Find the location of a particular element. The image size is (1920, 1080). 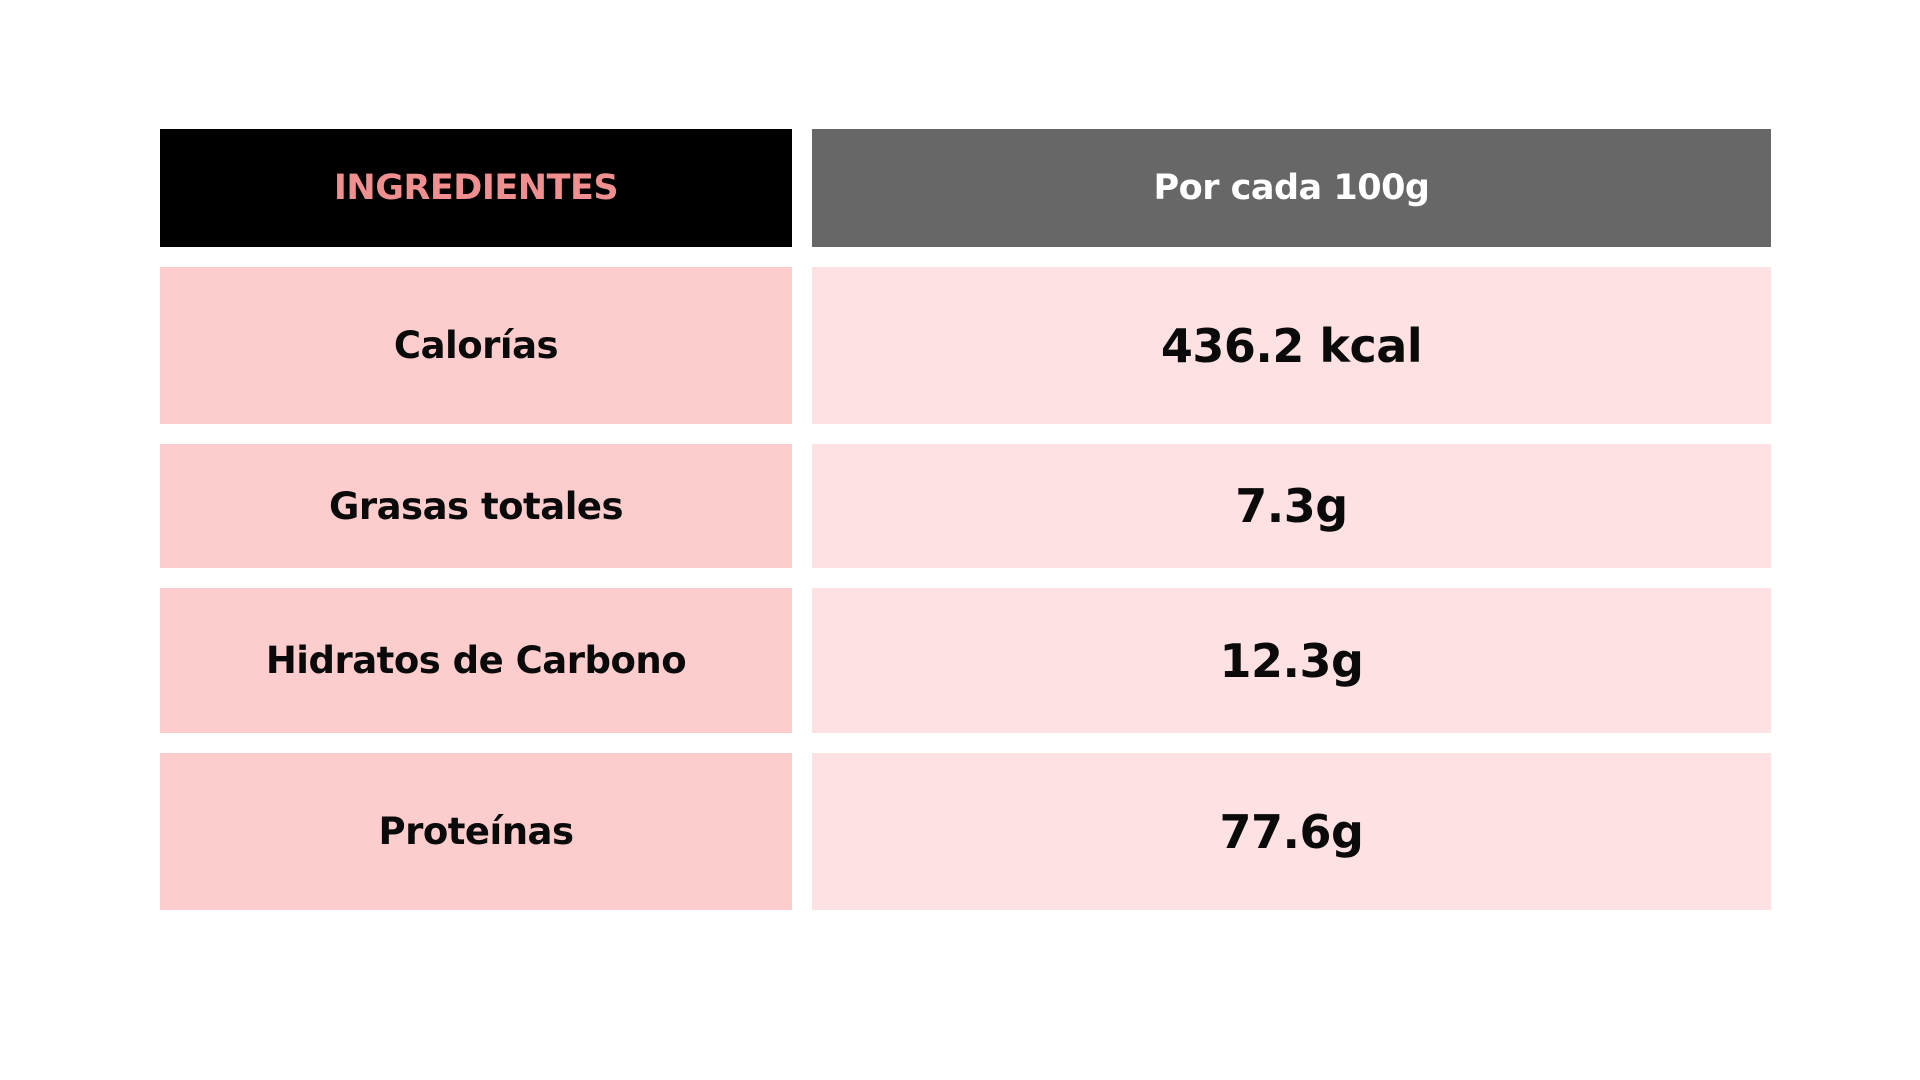

row-value-hidratos: 12.3g is located at coordinates (1291, 660).